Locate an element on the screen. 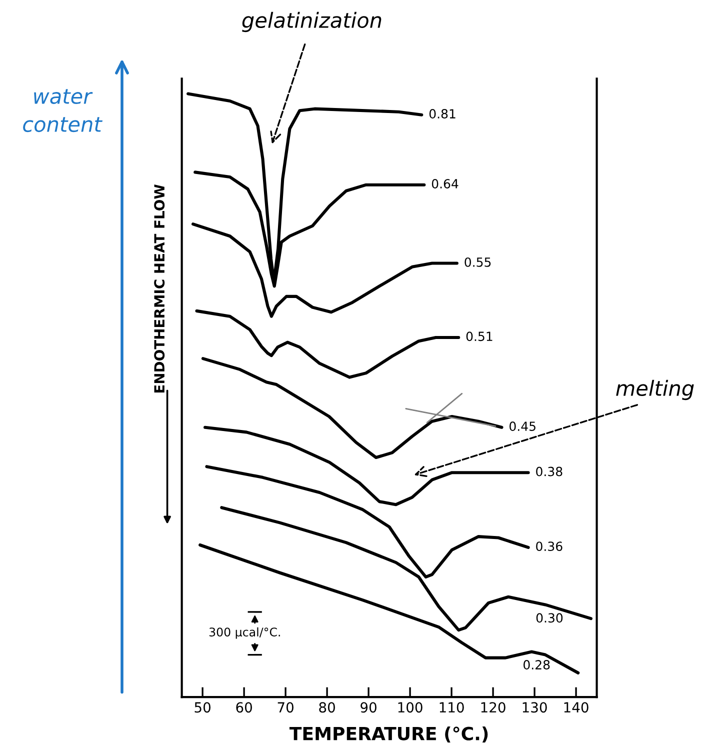  x-axis-title: TEMPERATURE (°C.) is located at coordinates (388, 734).